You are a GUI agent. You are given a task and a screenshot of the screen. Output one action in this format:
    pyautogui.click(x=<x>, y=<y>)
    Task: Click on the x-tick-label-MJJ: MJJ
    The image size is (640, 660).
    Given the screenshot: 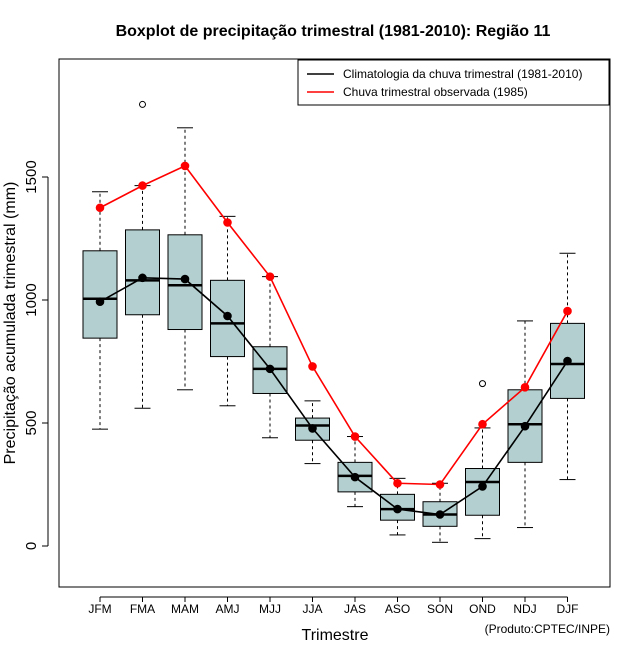 What is the action you would take?
    pyautogui.click(x=270, y=609)
    